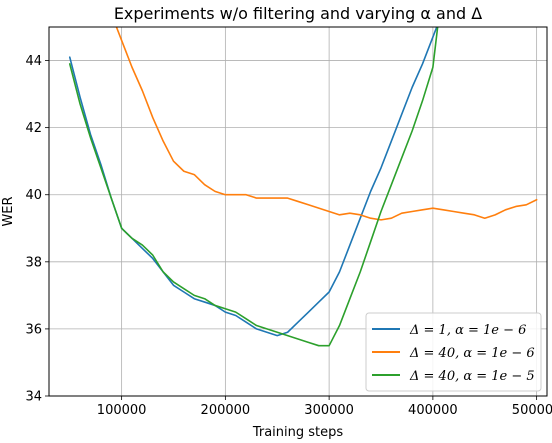 The height and width of the screenshot is (443, 552). I want to click on y-tick-label: 38, so click(33, 262).